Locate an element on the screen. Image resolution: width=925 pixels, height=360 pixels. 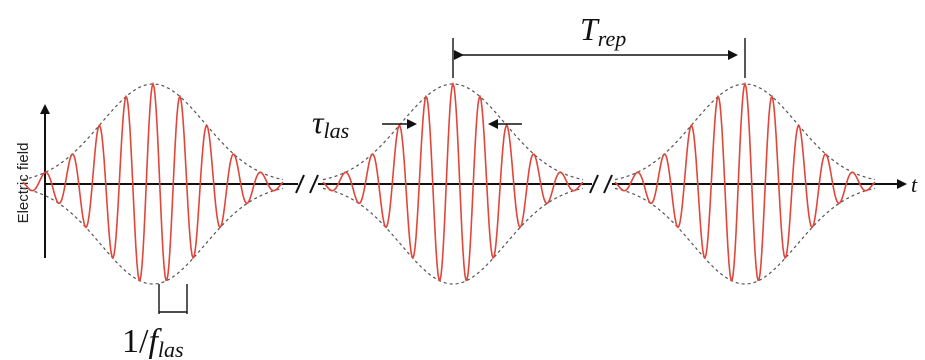
carrier-period-label: 1/flas is located at coordinates (153, 341).